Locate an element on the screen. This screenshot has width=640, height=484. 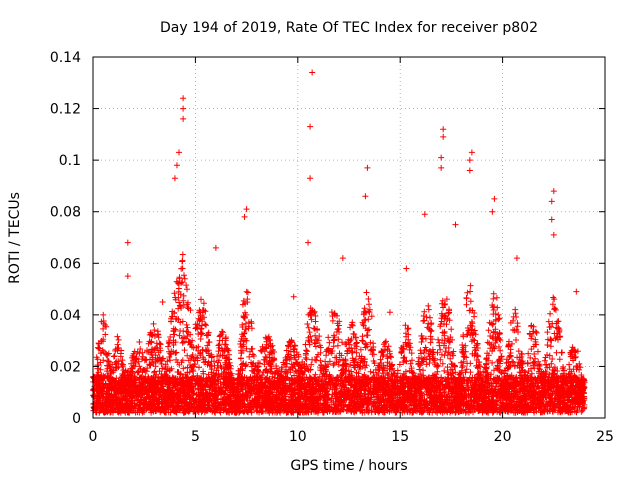
x-axis-label: GPS time / hours is located at coordinates (348, 466).